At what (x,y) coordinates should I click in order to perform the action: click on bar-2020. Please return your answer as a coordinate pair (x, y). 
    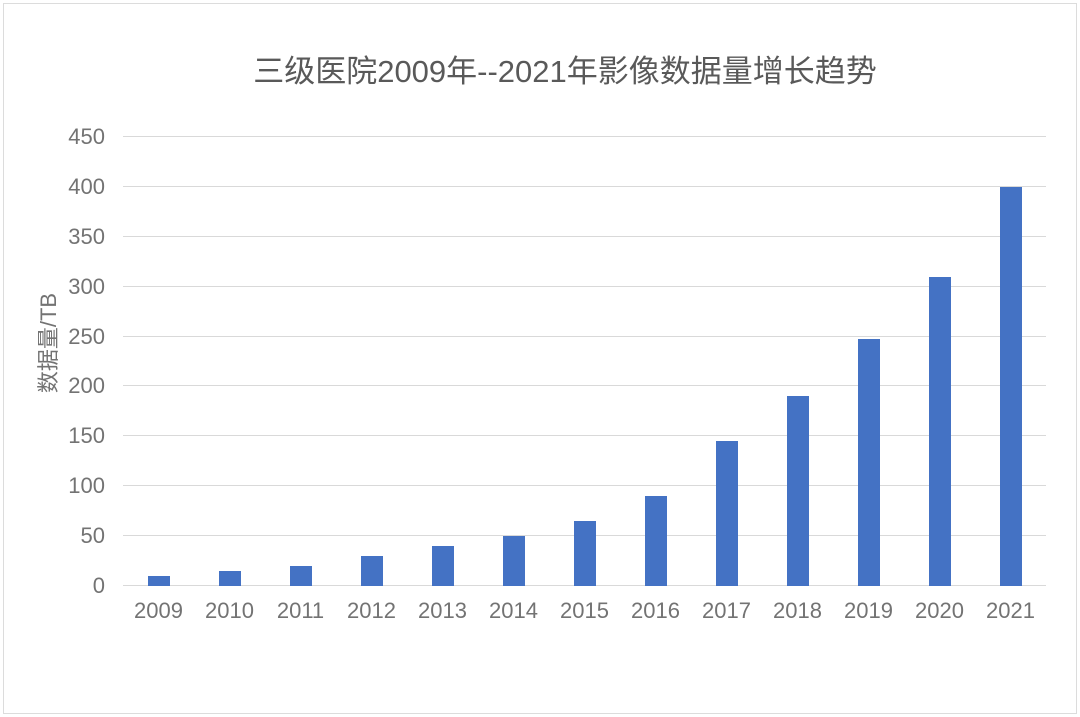
    Looking at the image, I should click on (939, 431).